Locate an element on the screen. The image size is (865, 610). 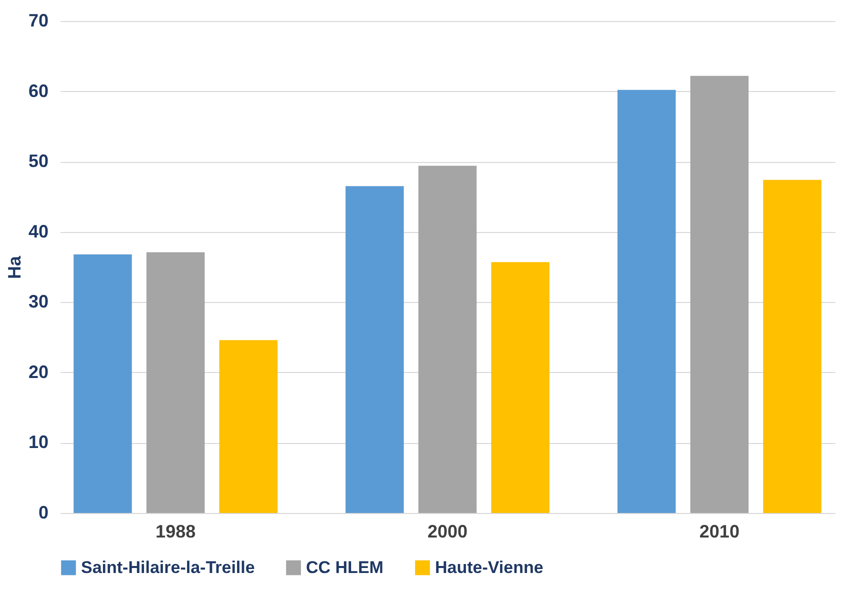
y-axis-title: Ha is located at coordinates (14, 267).